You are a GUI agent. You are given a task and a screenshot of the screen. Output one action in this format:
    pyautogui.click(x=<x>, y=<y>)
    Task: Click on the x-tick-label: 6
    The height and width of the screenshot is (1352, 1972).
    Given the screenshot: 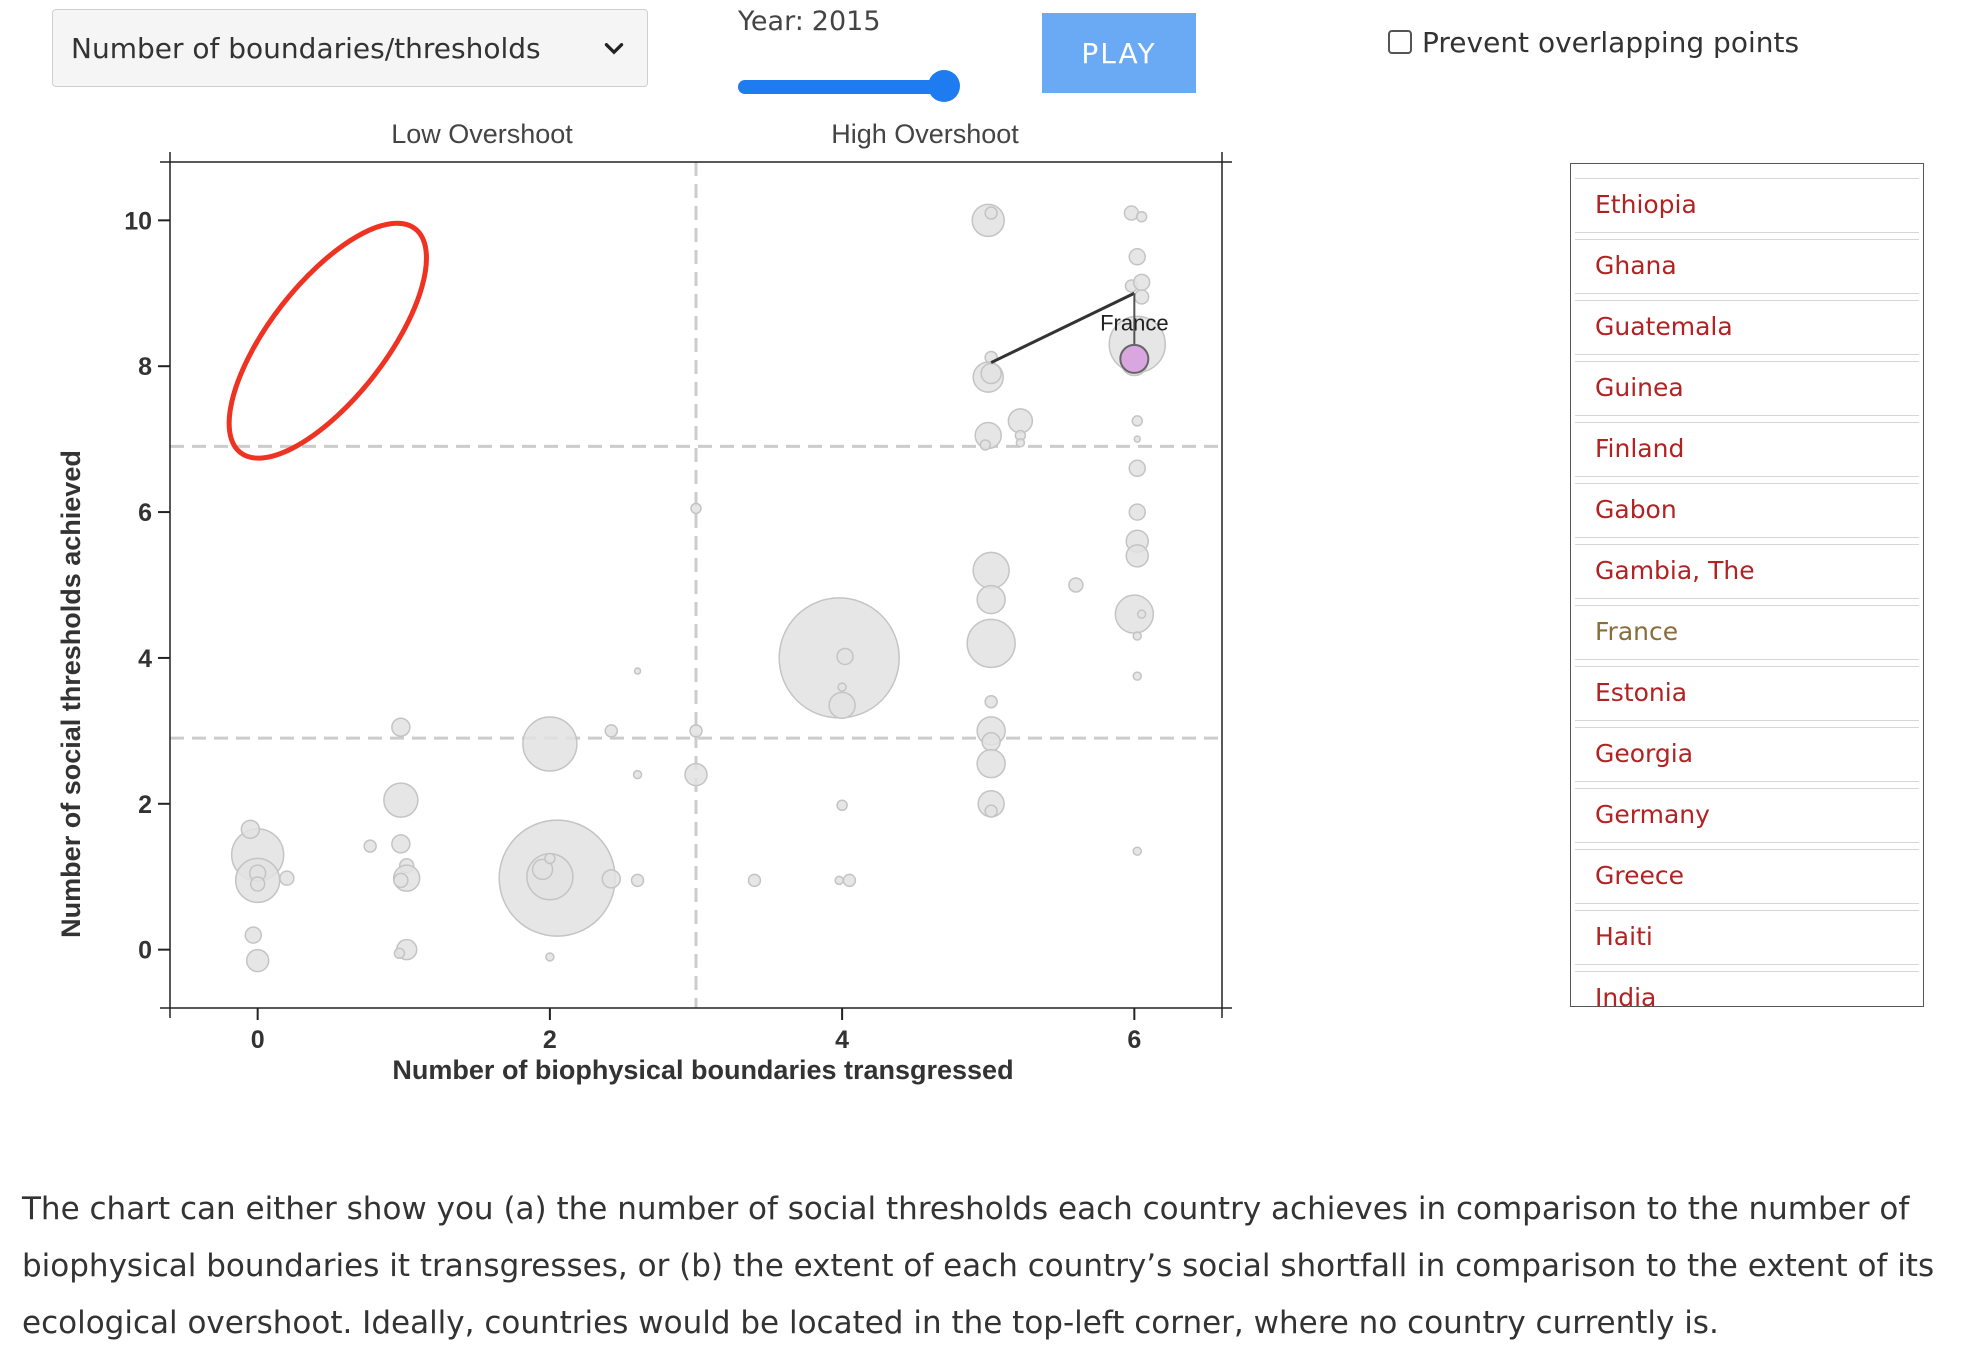 What is the action you would take?
    pyautogui.click(x=1134, y=1040)
    